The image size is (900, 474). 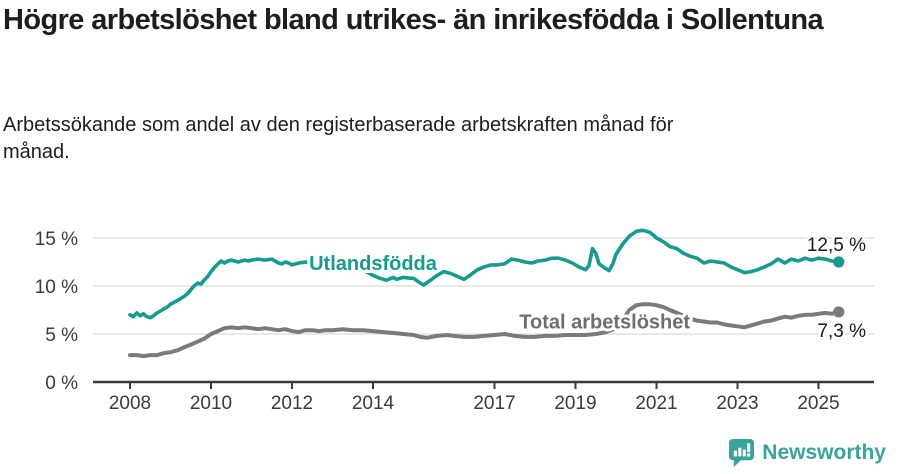 I want to click on end-dot-utlandsfodda, so click(x=839, y=262).